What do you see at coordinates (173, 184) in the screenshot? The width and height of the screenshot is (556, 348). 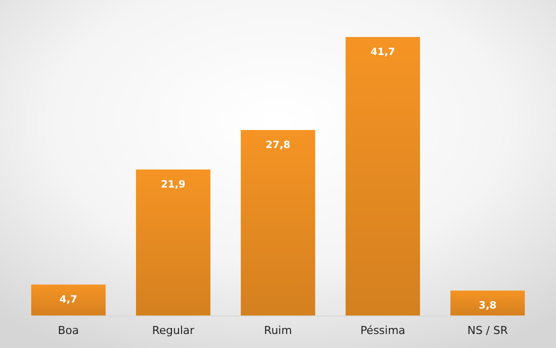 I see `data-label: 21,9` at bounding box center [173, 184].